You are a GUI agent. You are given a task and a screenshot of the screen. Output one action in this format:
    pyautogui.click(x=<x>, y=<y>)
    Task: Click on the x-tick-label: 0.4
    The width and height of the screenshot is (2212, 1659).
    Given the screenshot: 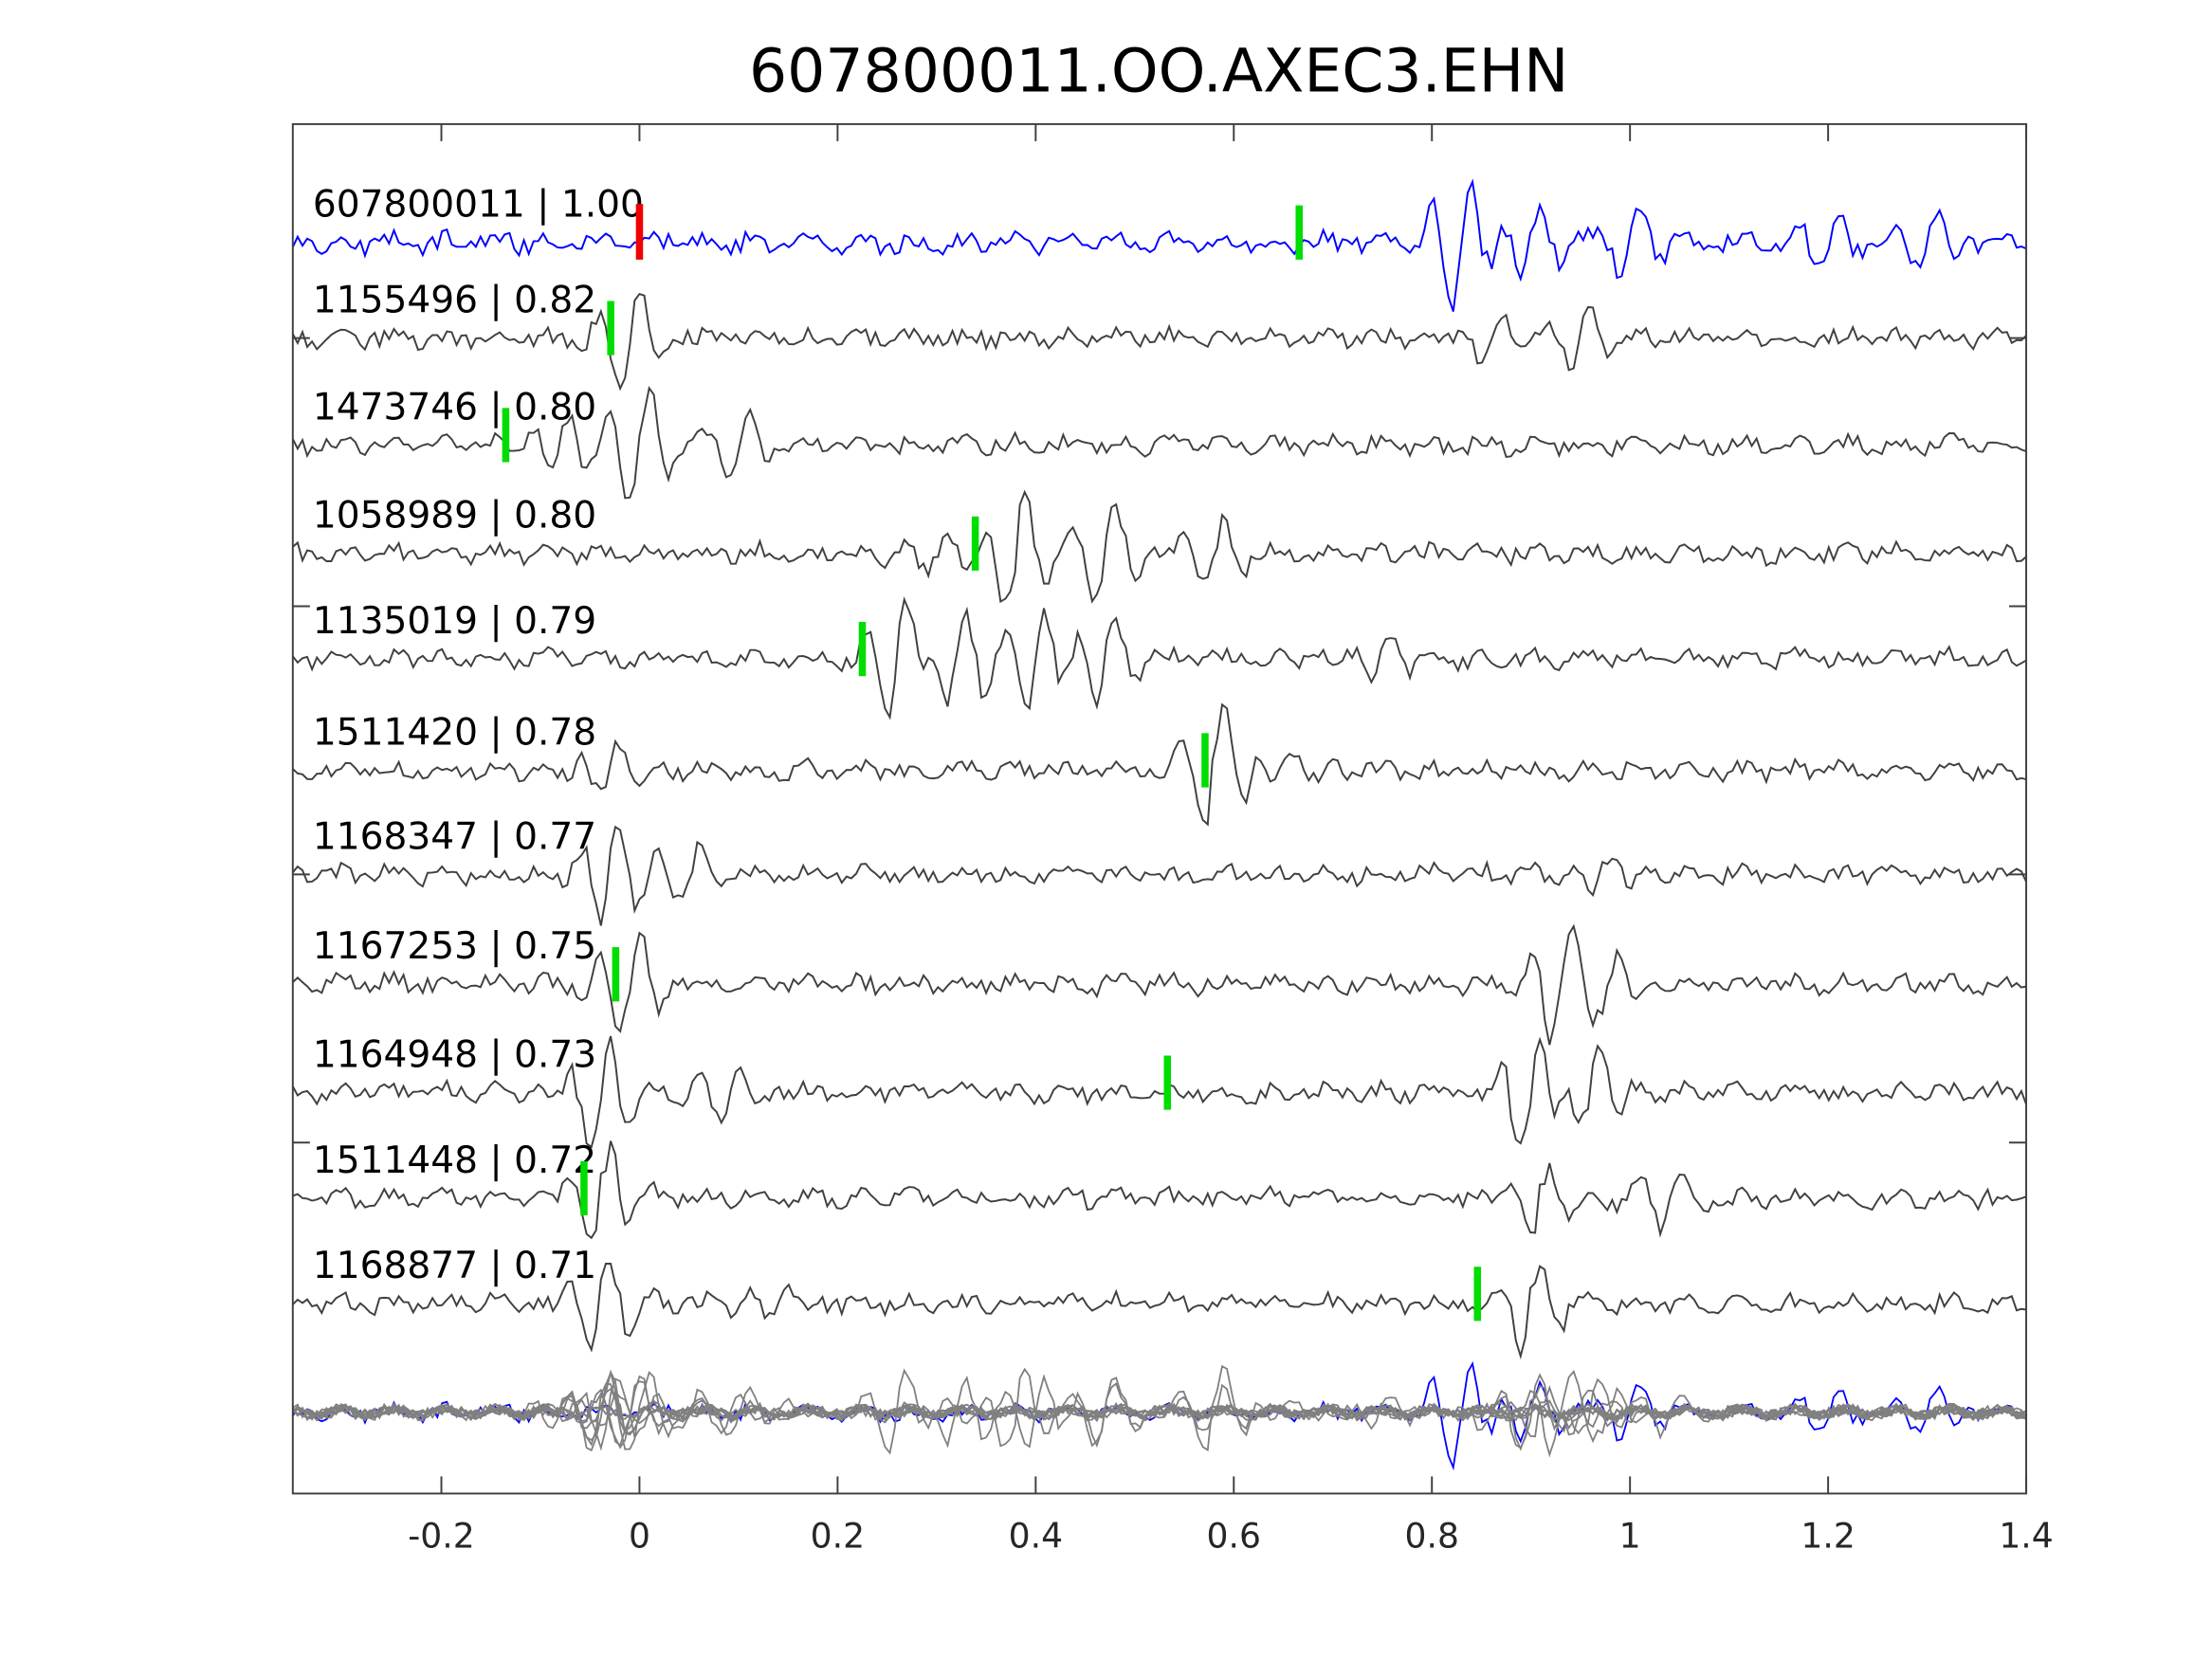 What is the action you would take?
    pyautogui.click(x=1036, y=1536)
    